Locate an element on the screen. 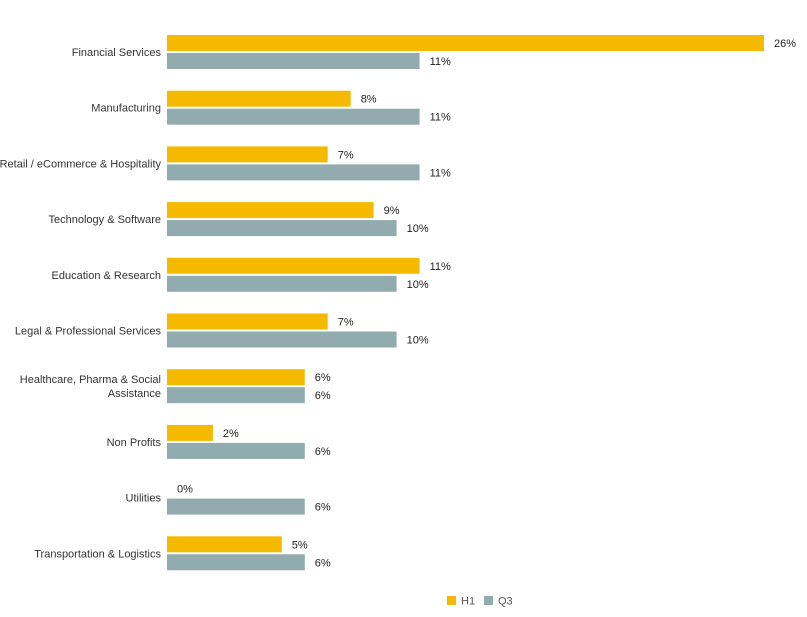 The height and width of the screenshot is (617, 807). value-label-h1-education-research: 11% is located at coordinates (440, 267).